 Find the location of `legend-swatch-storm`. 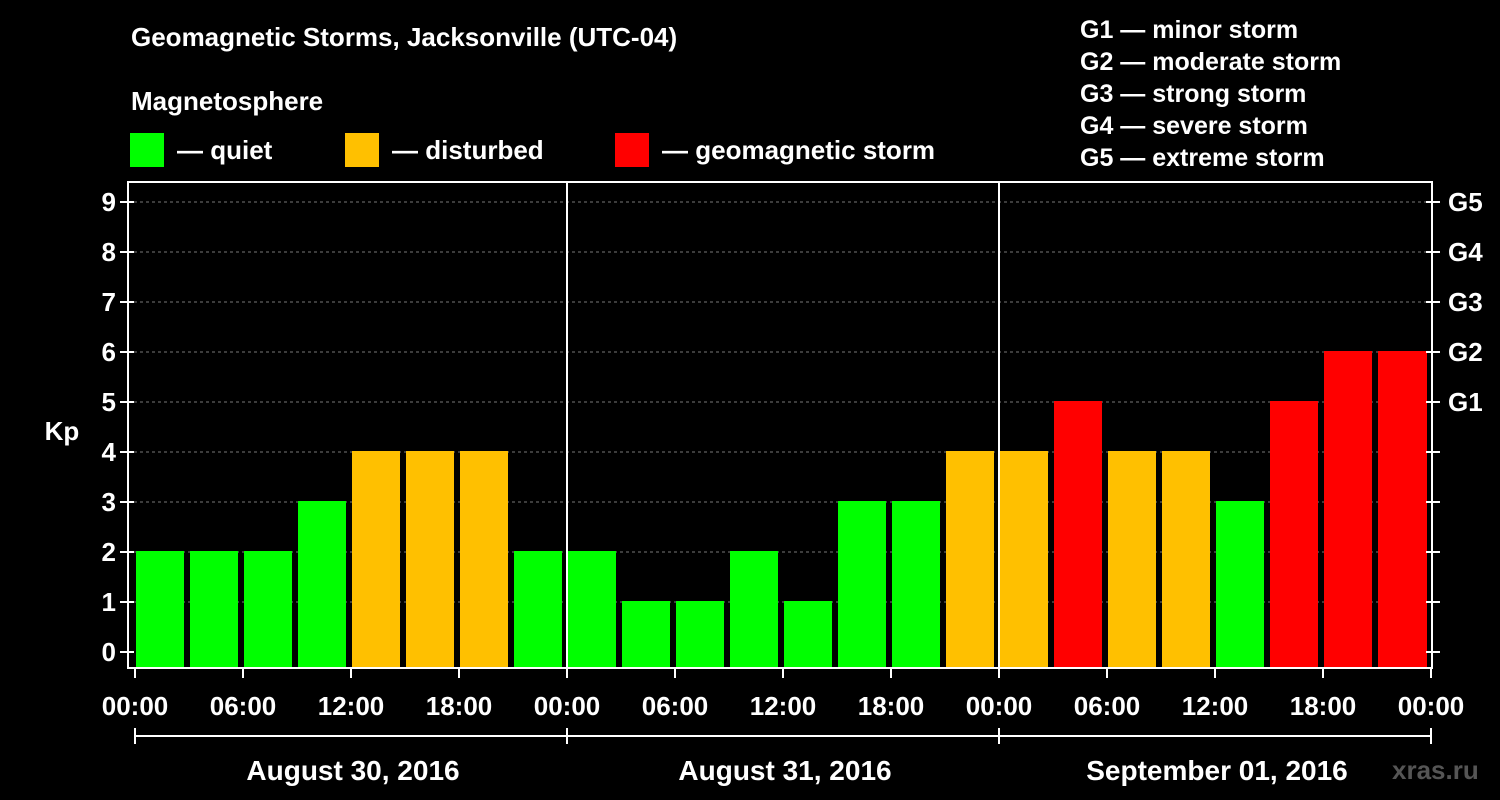

legend-swatch-storm is located at coordinates (632, 150).